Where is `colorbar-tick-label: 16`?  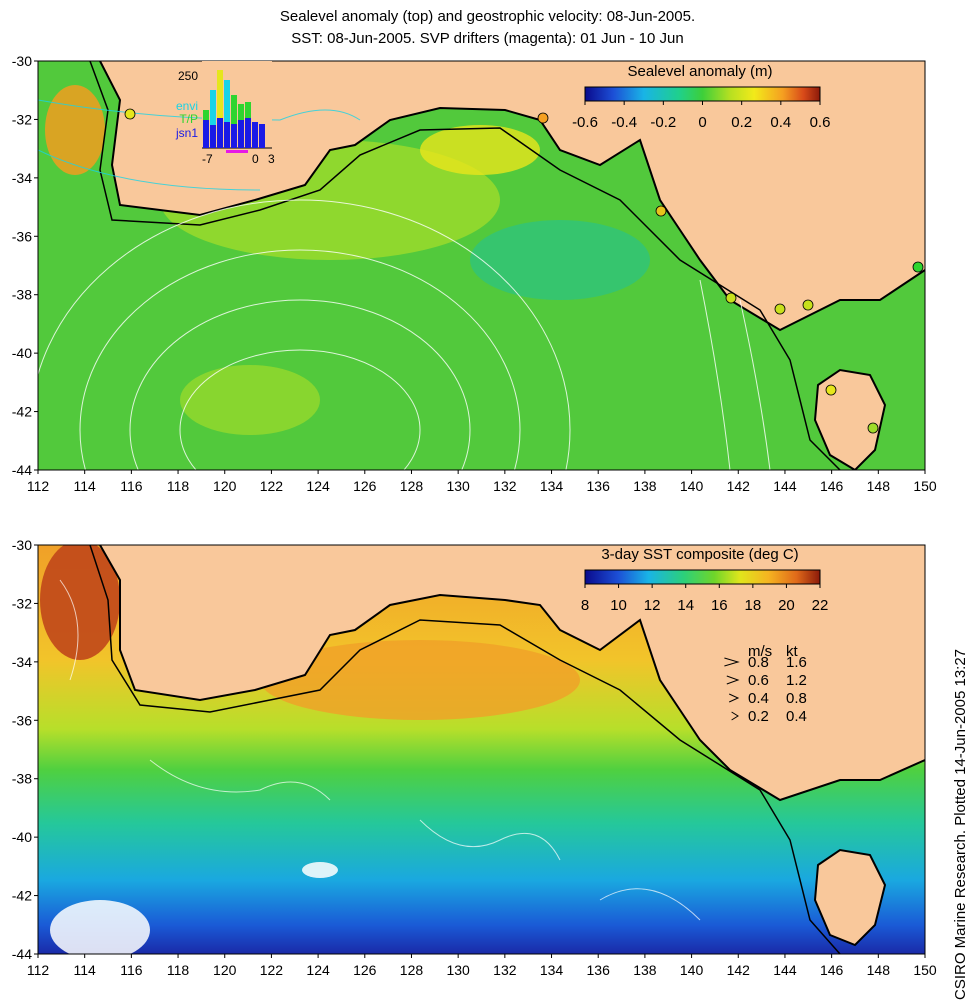
colorbar-tick-label: 16 is located at coordinates (719, 605).